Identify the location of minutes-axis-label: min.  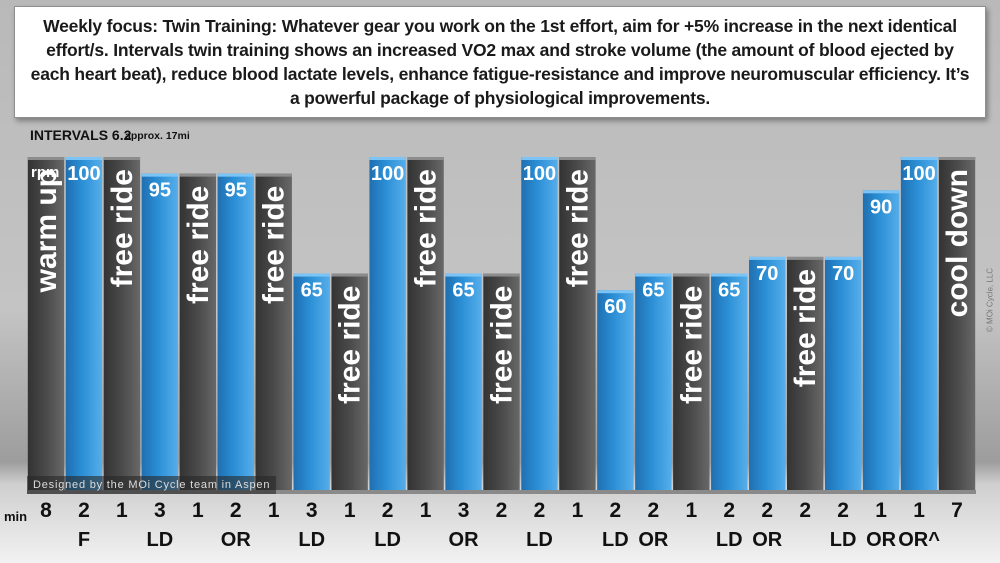
(16, 516).